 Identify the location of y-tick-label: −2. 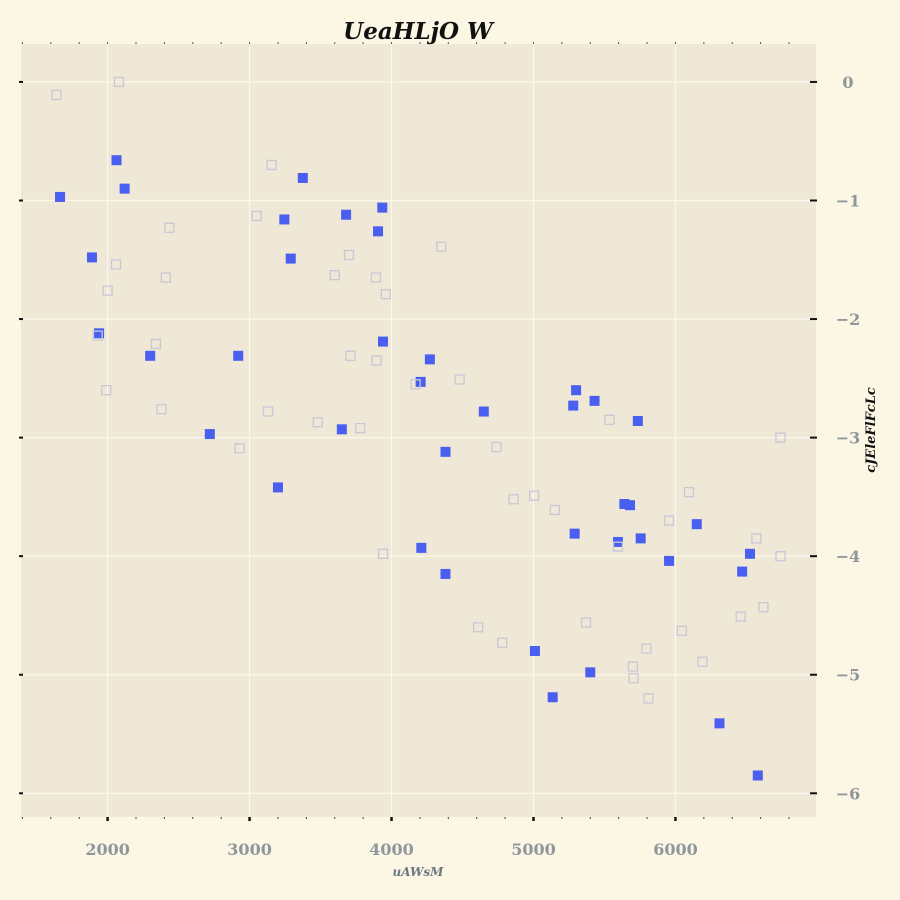
(848, 319).